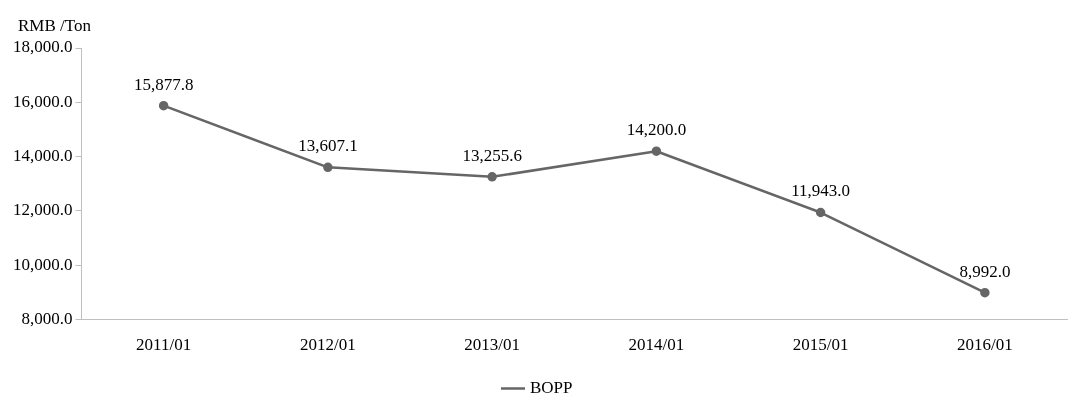 The height and width of the screenshot is (407, 1077). What do you see at coordinates (55, 26) in the screenshot?
I see `y-axis-title: RMB /Ton` at bounding box center [55, 26].